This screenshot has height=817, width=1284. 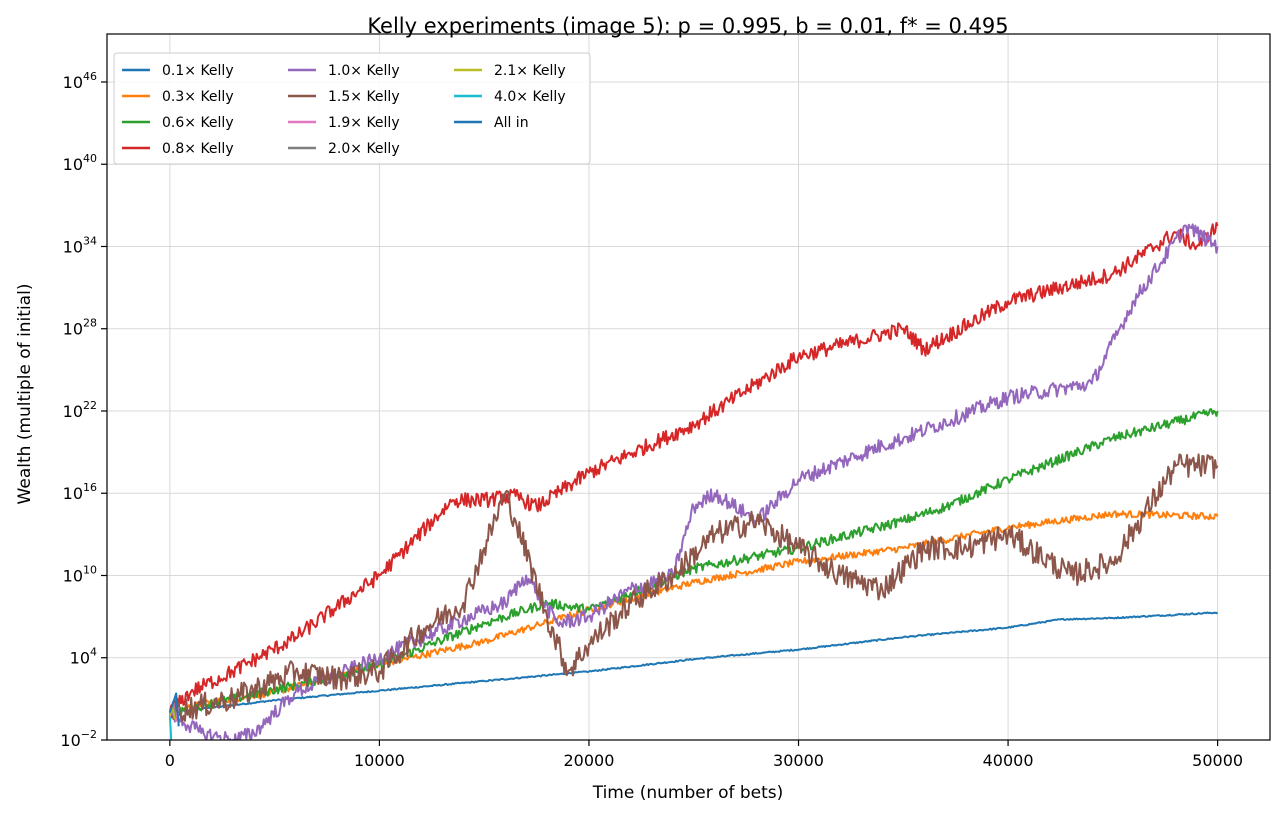 I want to click on legend-entry: 0.1× Kelly, so click(x=178, y=71).